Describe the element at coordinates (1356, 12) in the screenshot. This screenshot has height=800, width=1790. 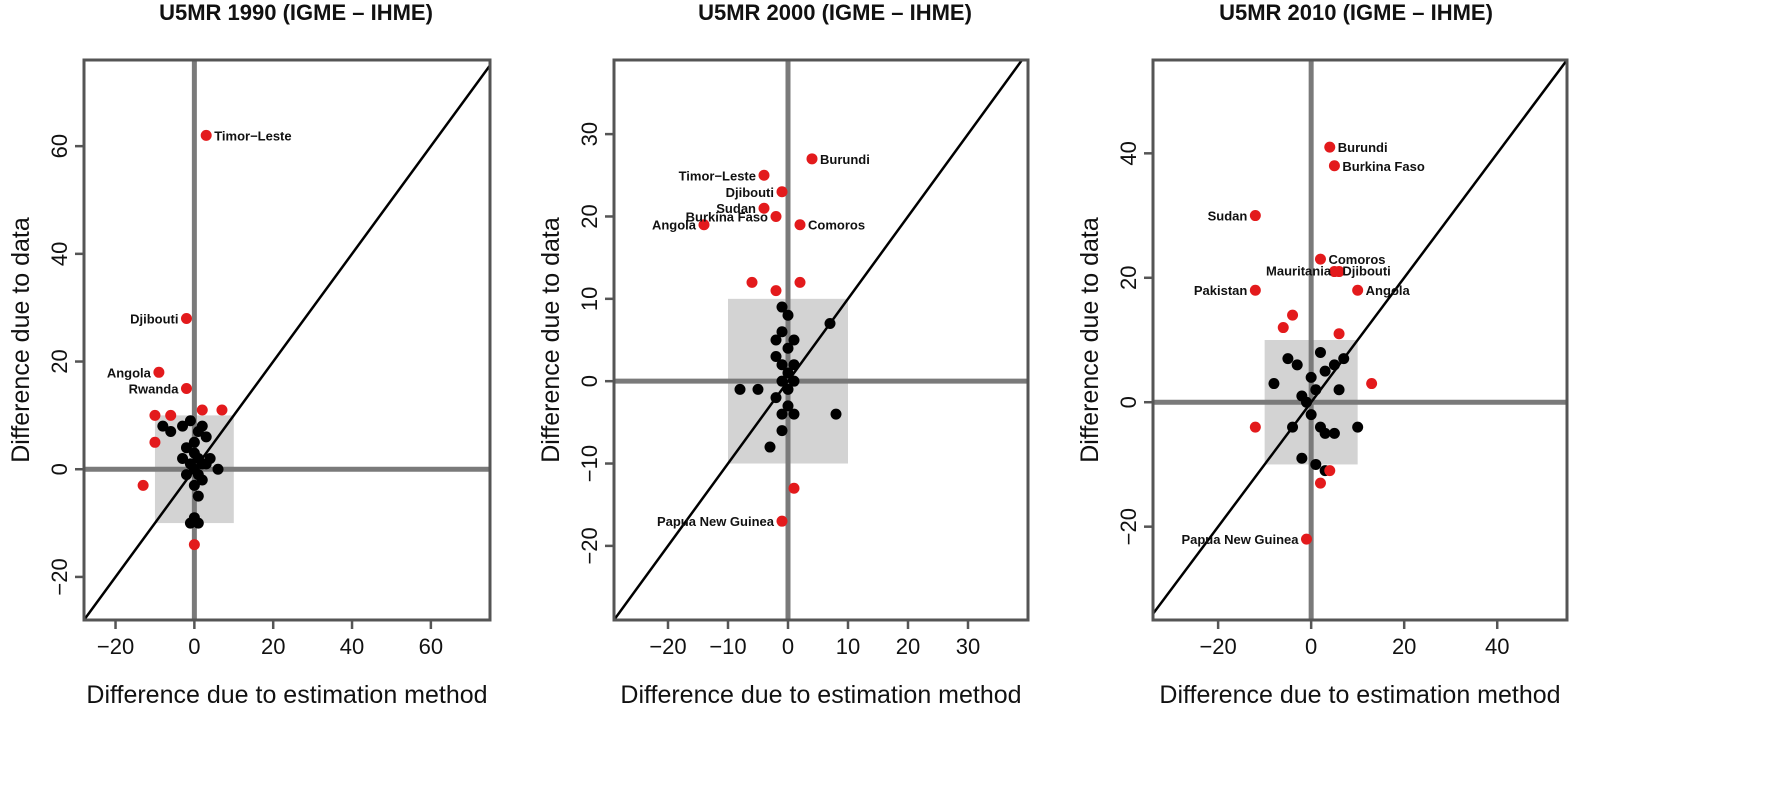
I see `chart-title: U5MR 2010 (IGME – IHME)` at that location.